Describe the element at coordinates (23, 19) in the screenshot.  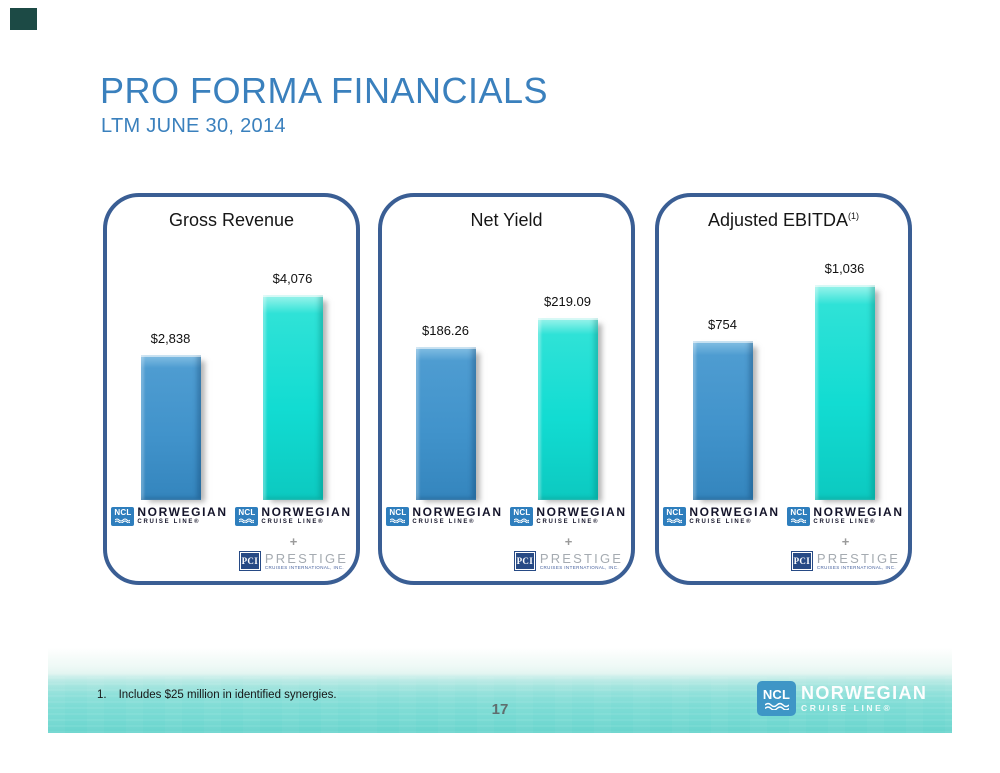
I see `page-corner-mark` at that location.